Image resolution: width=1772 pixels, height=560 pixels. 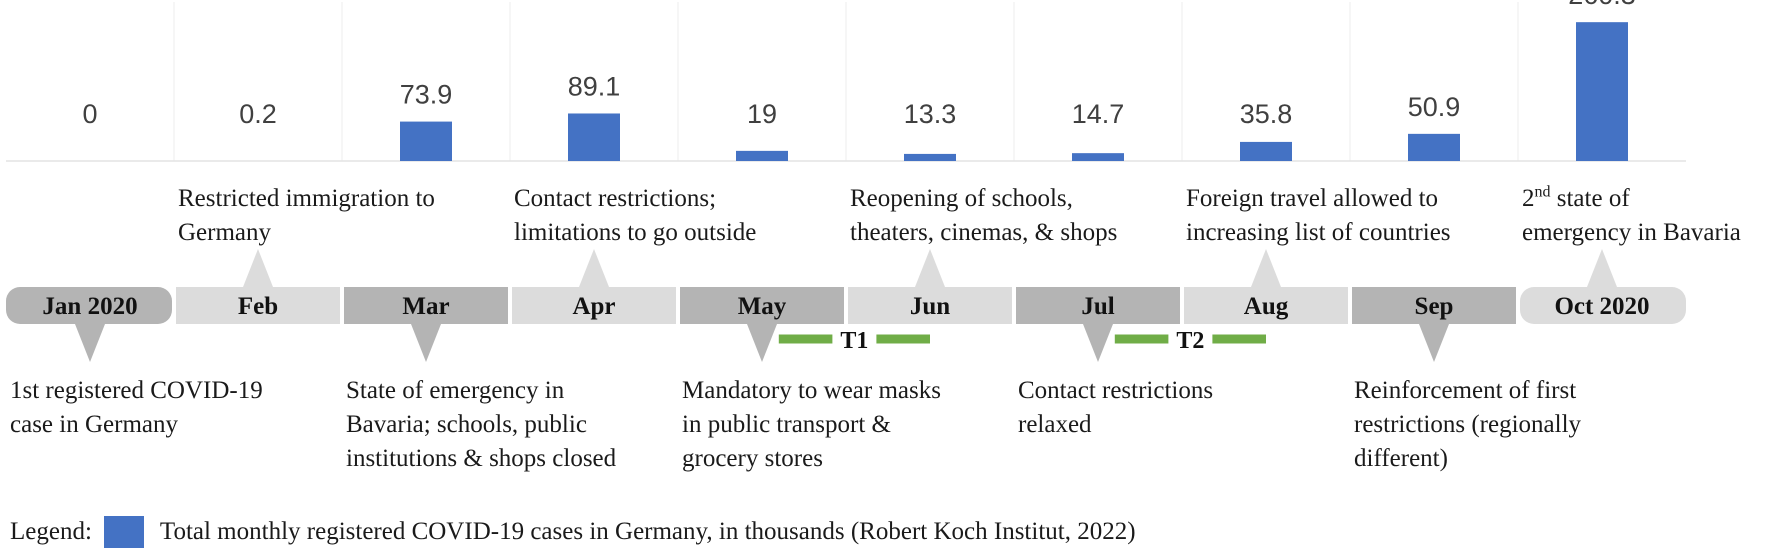 I want to click on data-label-5: 19, so click(x=762, y=114).